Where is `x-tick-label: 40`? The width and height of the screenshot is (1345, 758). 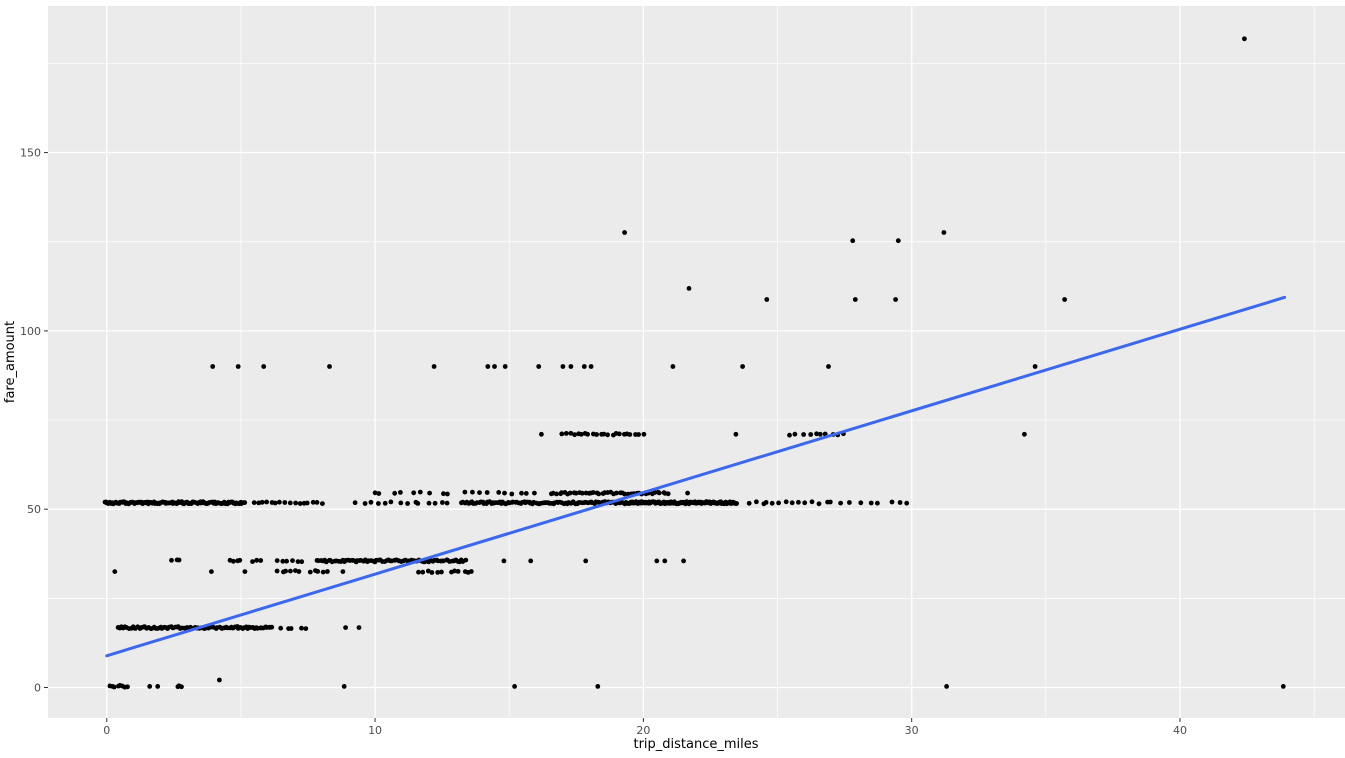
x-tick-label: 40 is located at coordinates (1180, 730).